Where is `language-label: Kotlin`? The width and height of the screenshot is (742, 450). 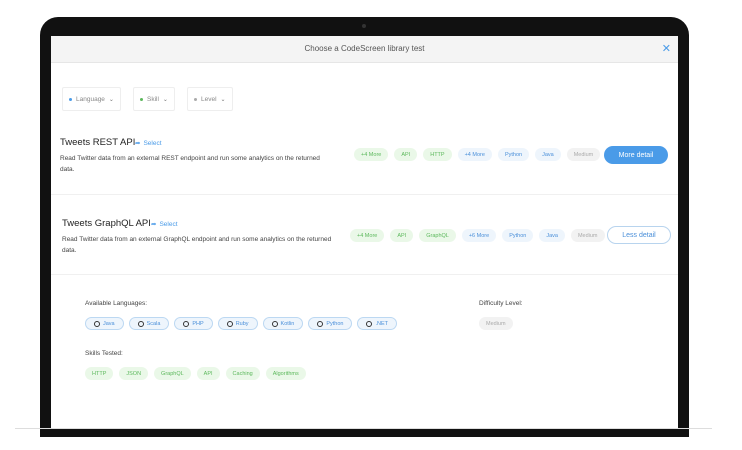
language-label: Kotlin is located at coordinates (287, 323).